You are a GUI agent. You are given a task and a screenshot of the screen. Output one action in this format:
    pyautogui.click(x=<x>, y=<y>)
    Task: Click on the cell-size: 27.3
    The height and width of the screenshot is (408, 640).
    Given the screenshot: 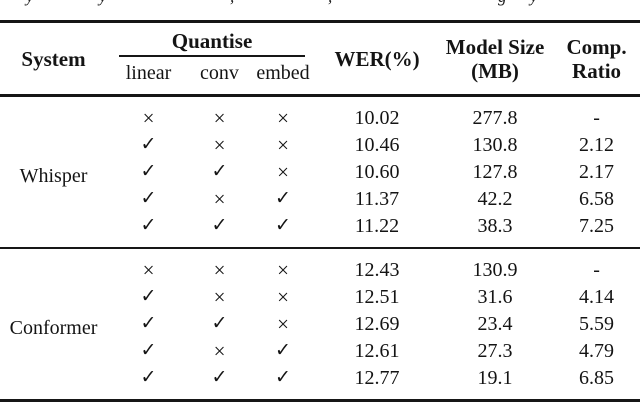 What is the action you would take?
    pyautogui.click(x=495, y=351)
    